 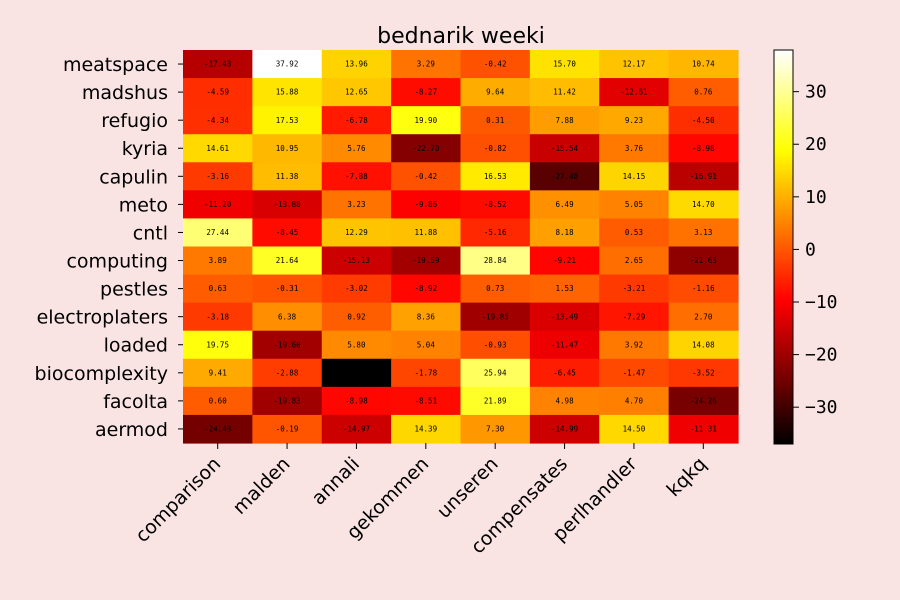 What do you see at coordinates (703, 288) in the screenshot?
I see `cell-value-label: -1.16` at bounding box center [703, 288].